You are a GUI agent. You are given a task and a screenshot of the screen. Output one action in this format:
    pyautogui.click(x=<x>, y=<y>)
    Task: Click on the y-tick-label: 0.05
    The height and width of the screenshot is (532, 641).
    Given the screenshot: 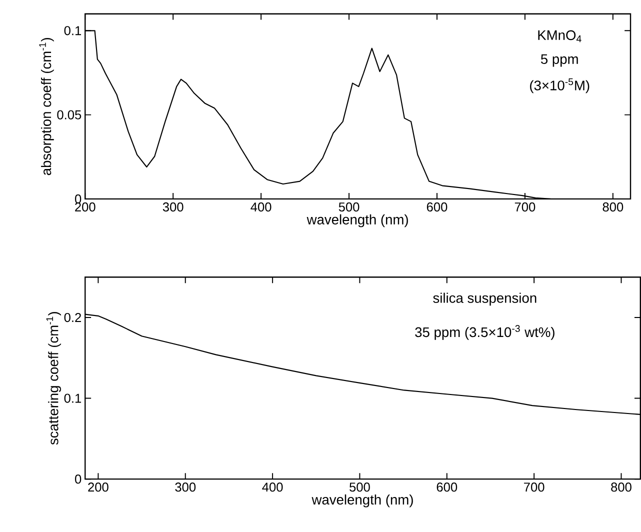 What is the action you would take?
    pyautogui.click(x=69, y=115)
    